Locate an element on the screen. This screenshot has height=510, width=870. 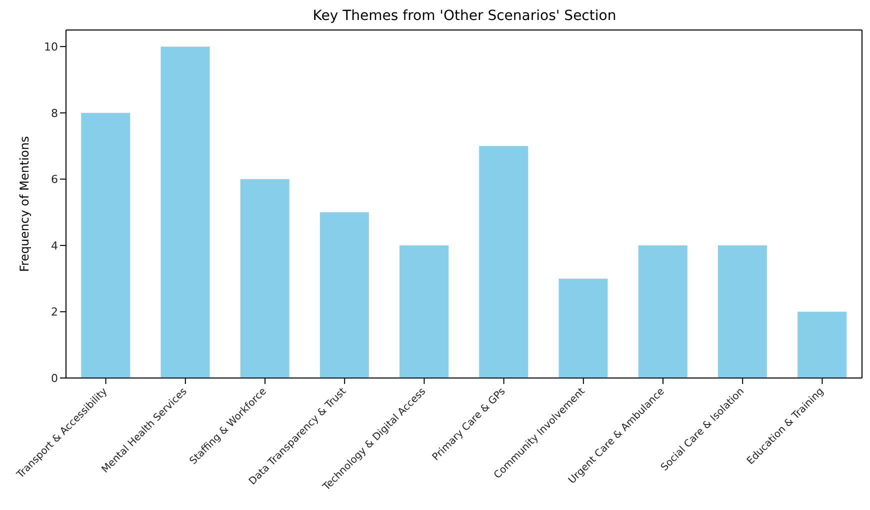
y-tick-label: 10 is located at coordinates (51, 47).